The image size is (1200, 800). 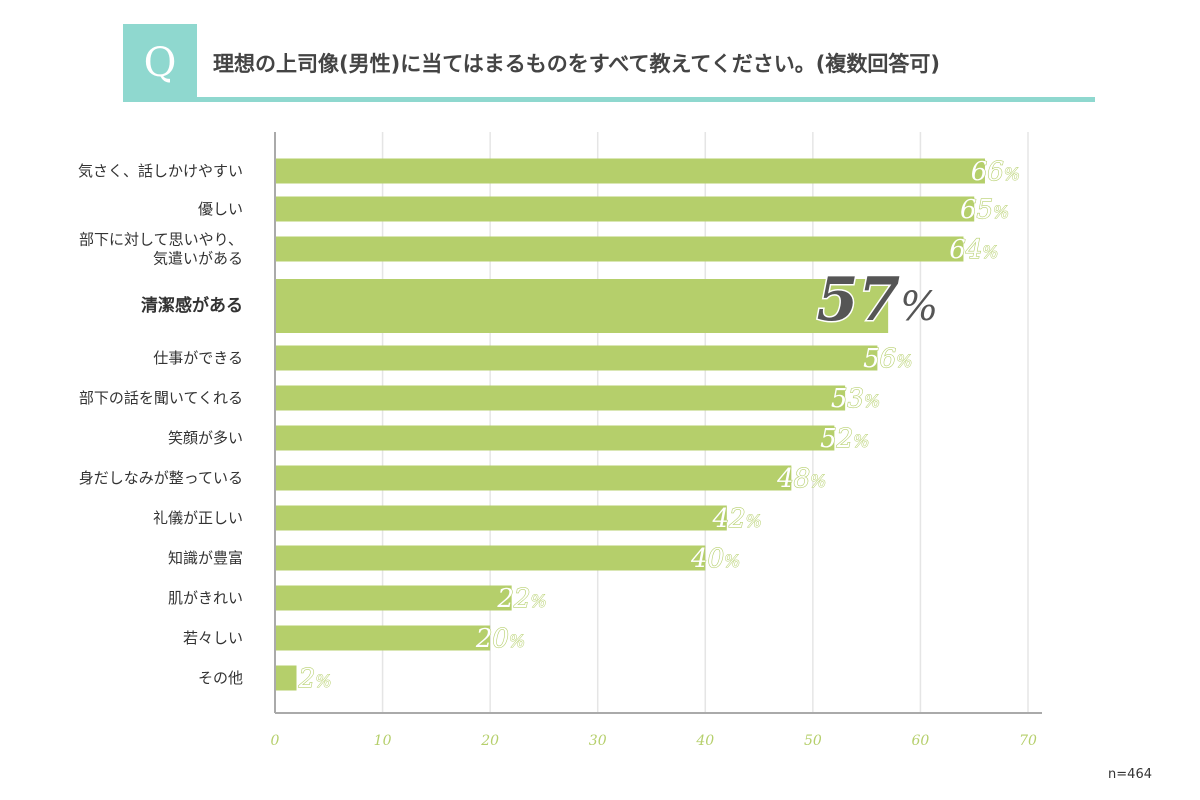 I want to click on q-badge: Q, so click(x=160, y=63).